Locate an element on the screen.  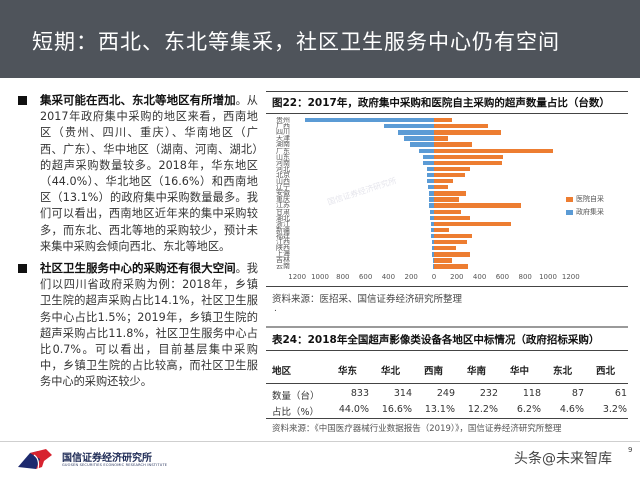
table-cell: 249 is located at coordinates (445, 393).